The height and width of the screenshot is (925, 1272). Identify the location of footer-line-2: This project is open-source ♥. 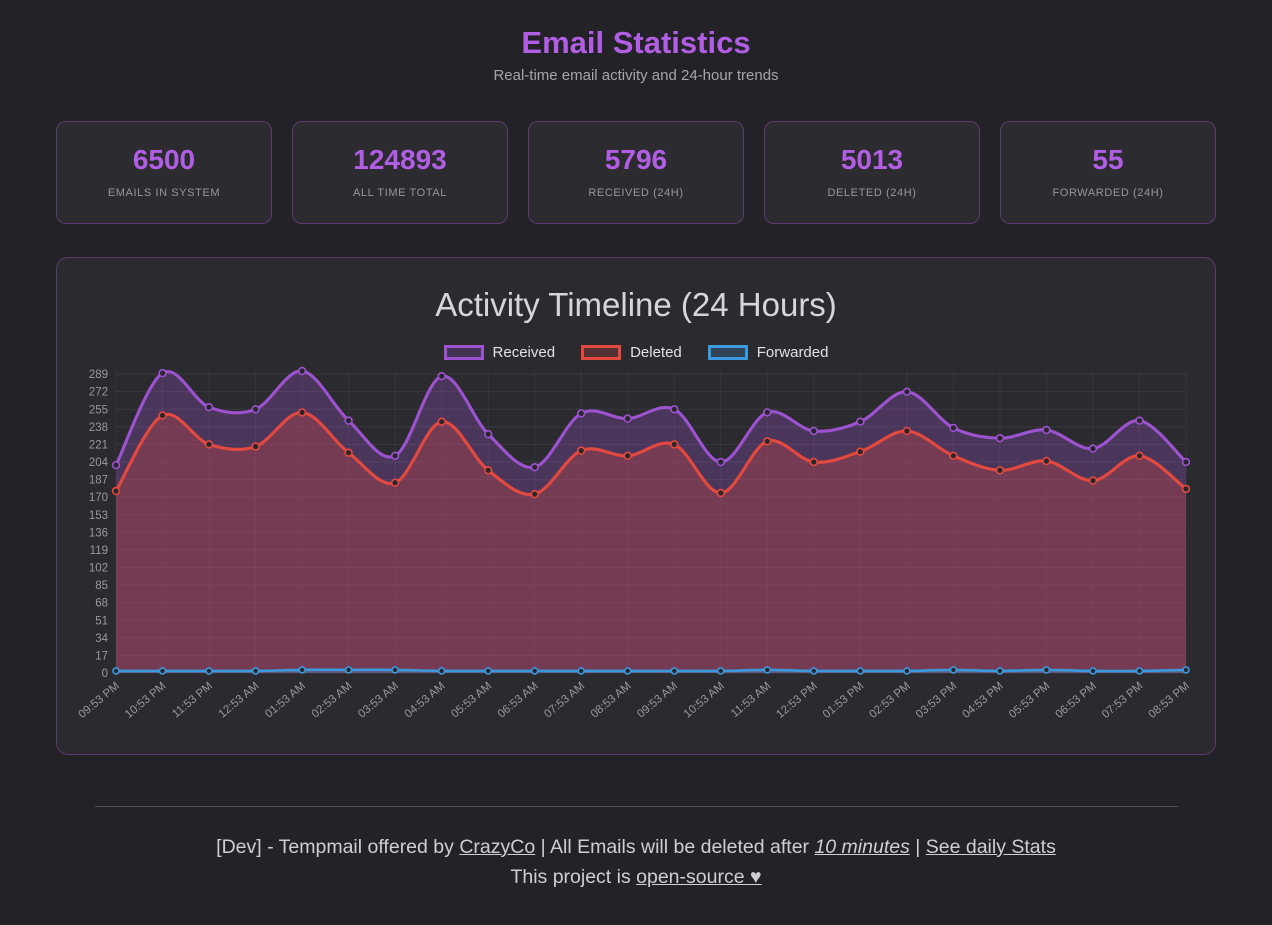
(636, 877).